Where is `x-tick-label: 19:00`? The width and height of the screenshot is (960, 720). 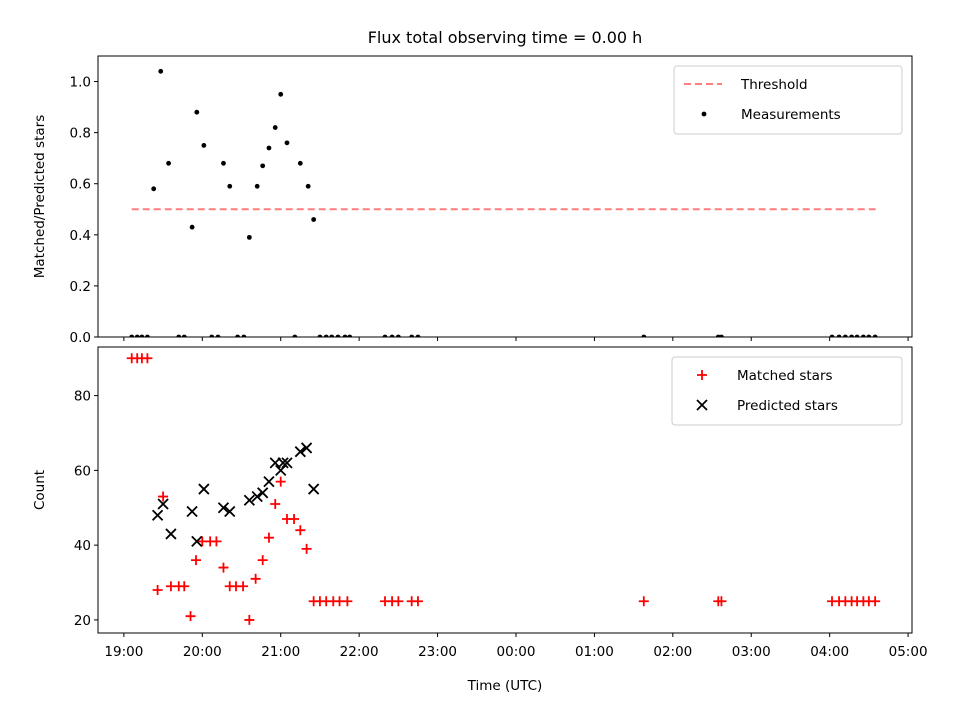
x-tick-label: 19:00 is located at coordinates (123, 652).